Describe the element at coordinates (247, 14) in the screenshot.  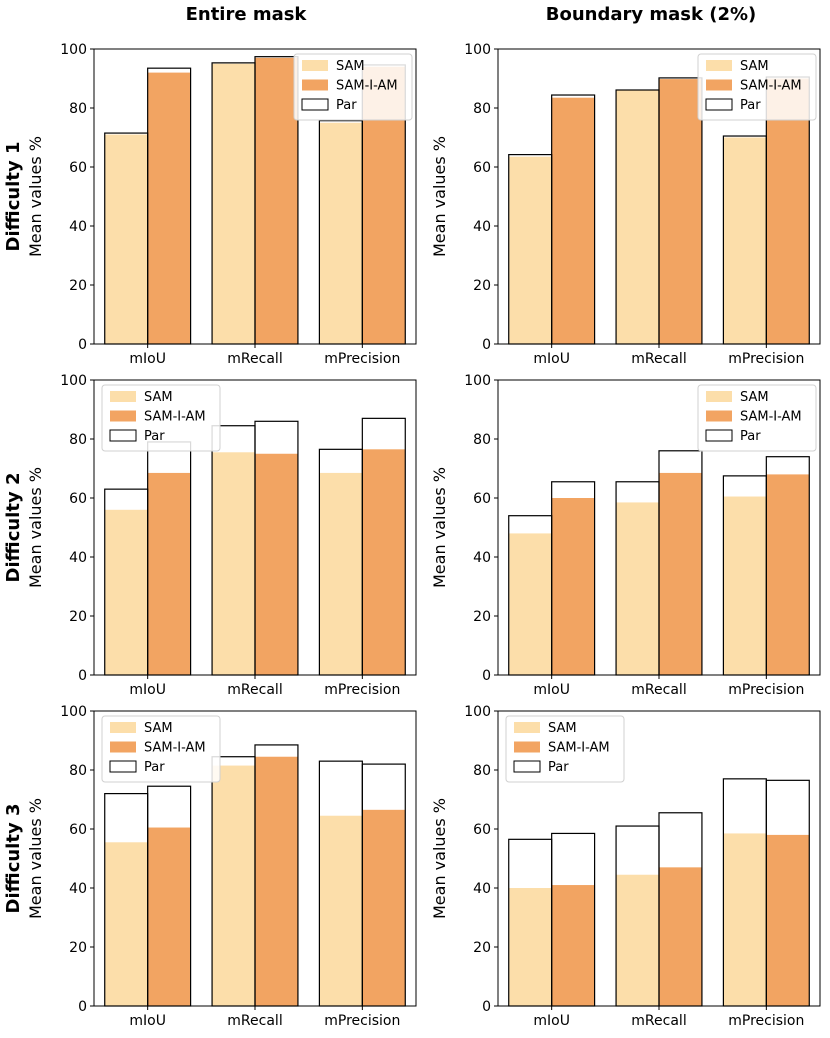
I see `column-title-entire-mask: Entire mask` at that location.